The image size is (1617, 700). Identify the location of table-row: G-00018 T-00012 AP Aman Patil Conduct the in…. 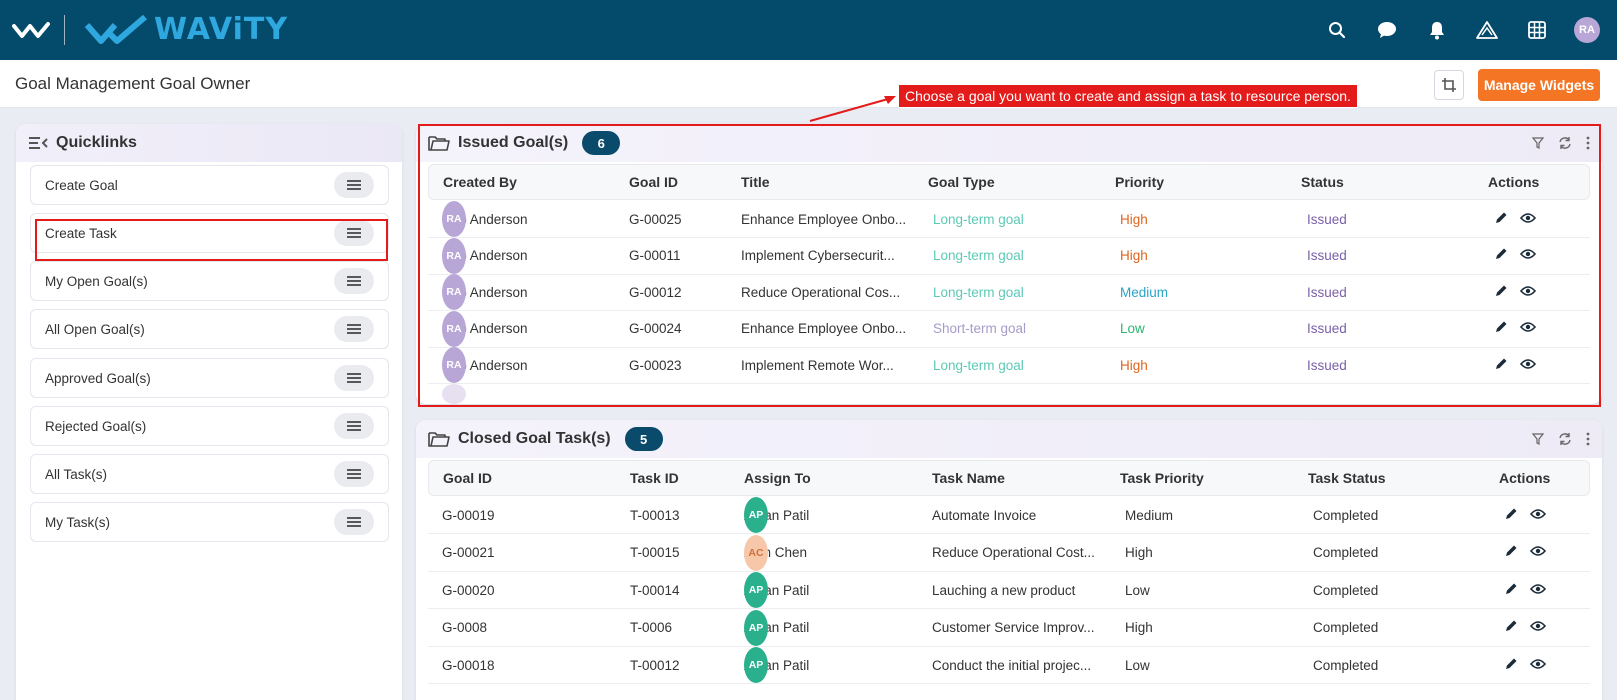
(1009, 665).